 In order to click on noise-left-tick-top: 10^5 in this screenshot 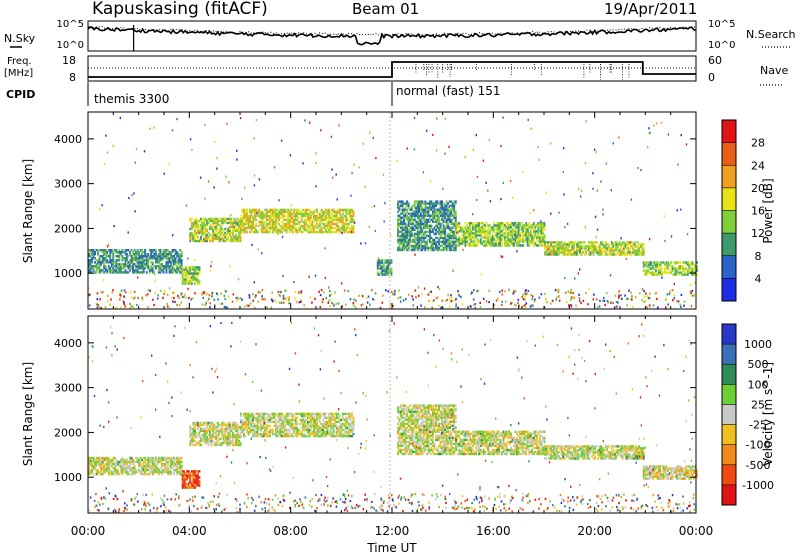, I will do `click(70, 24)`.